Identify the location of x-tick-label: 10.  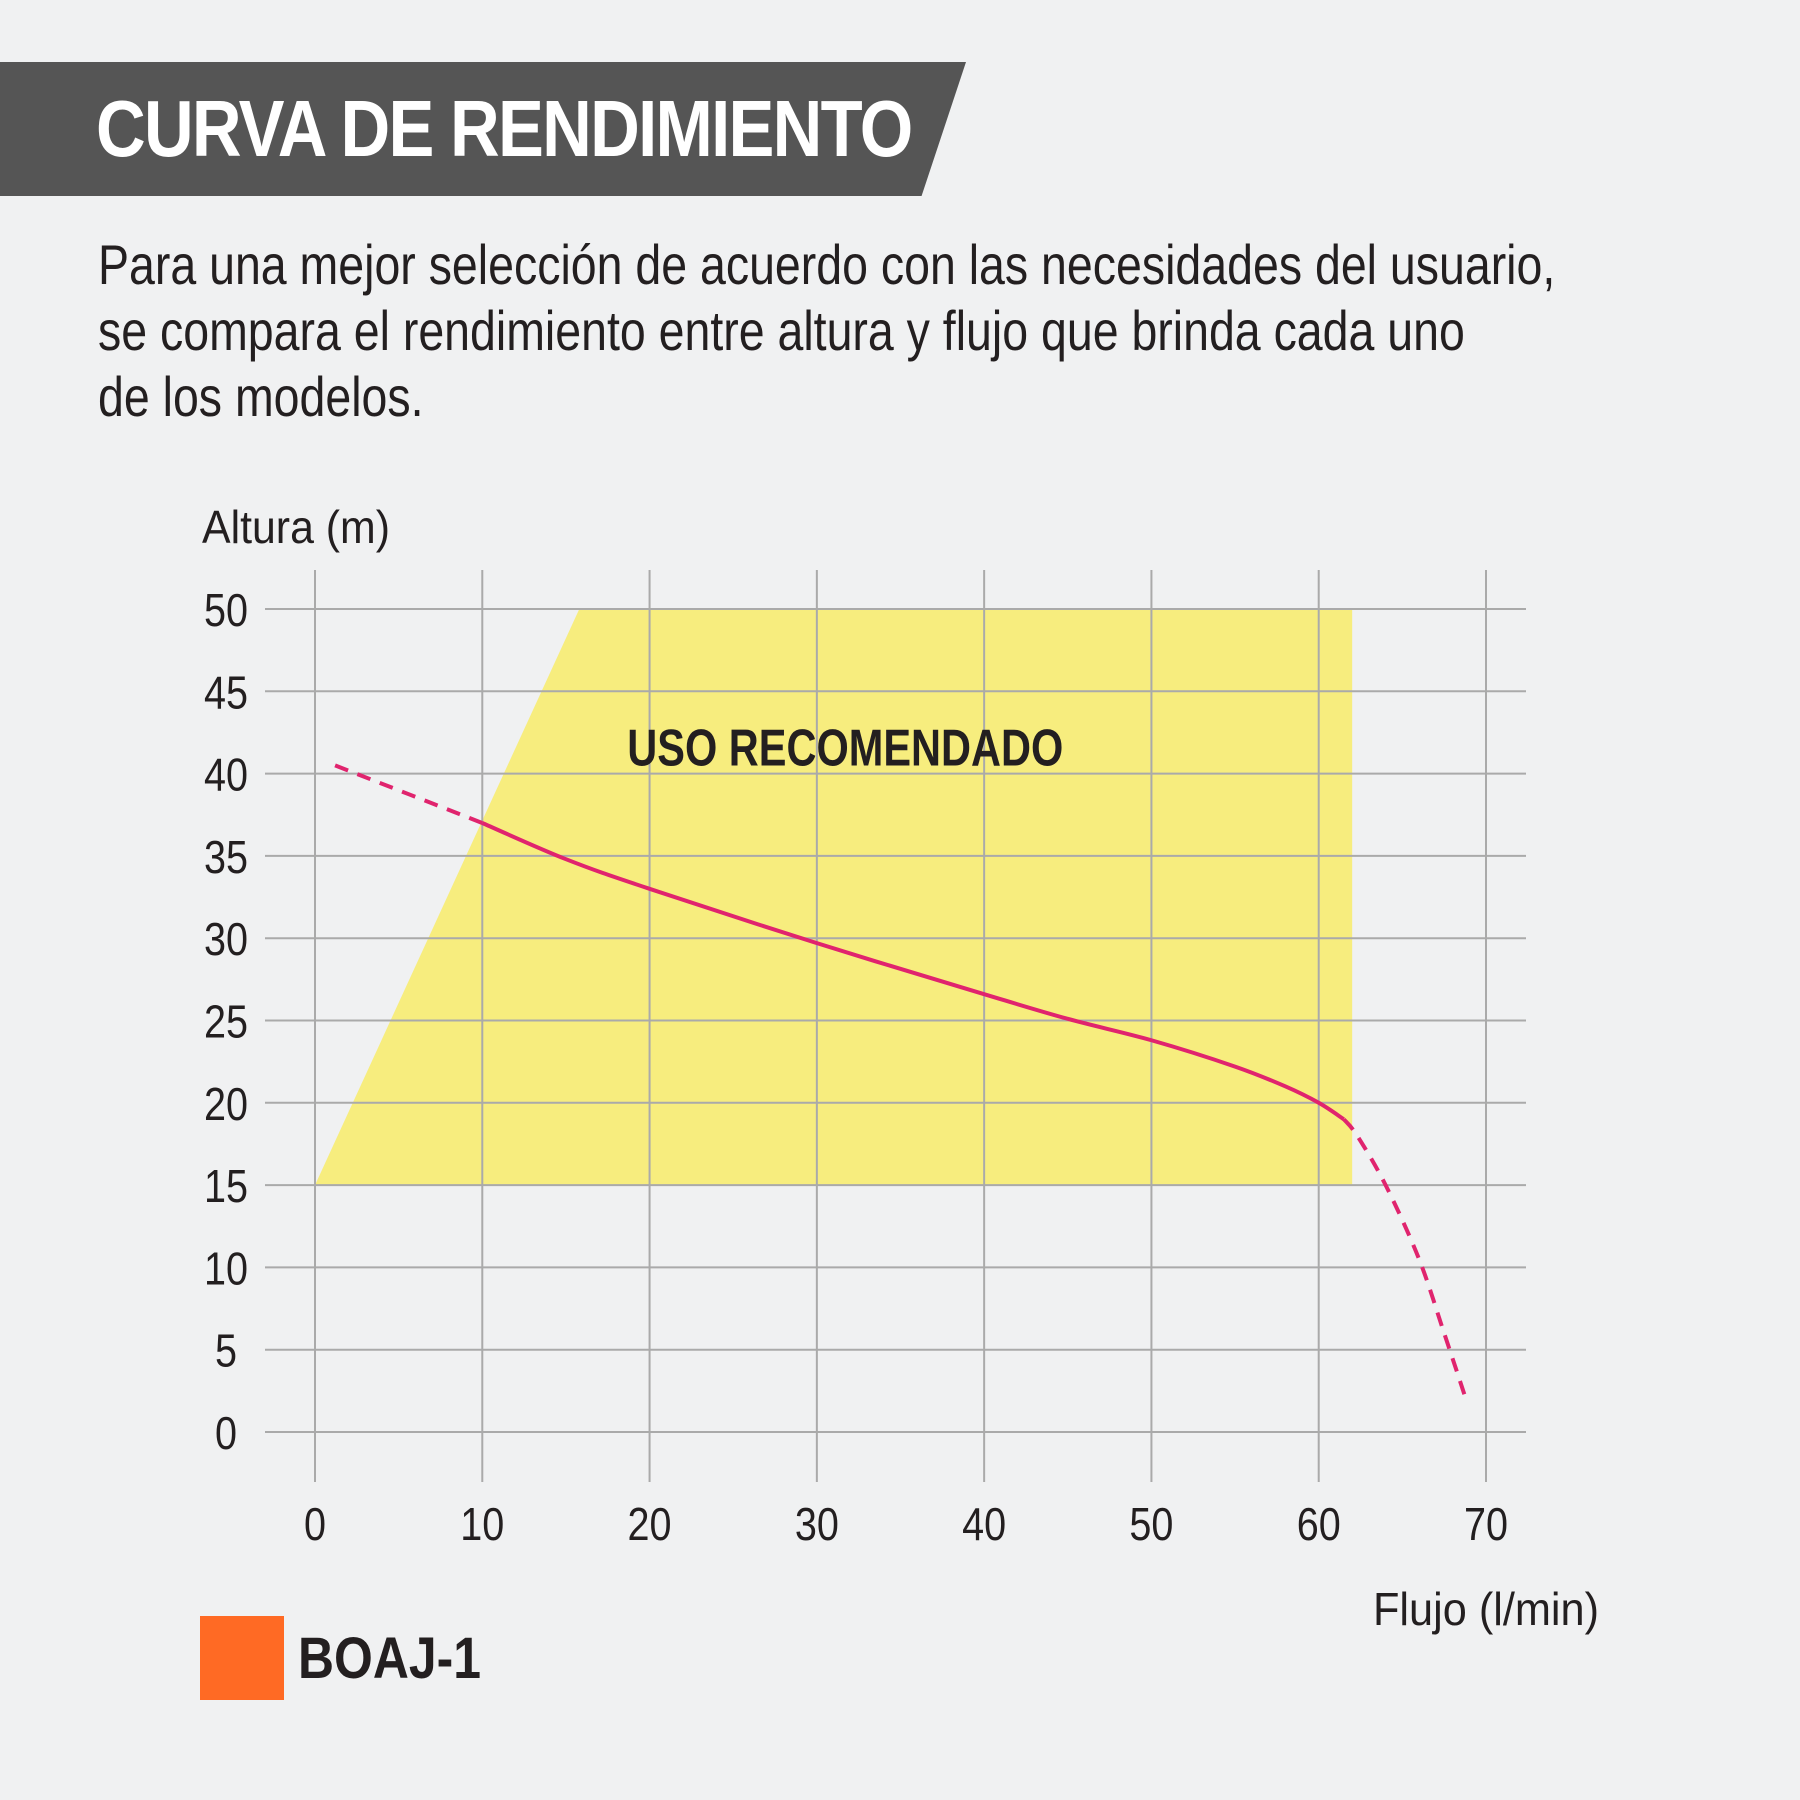
(482, 1524).